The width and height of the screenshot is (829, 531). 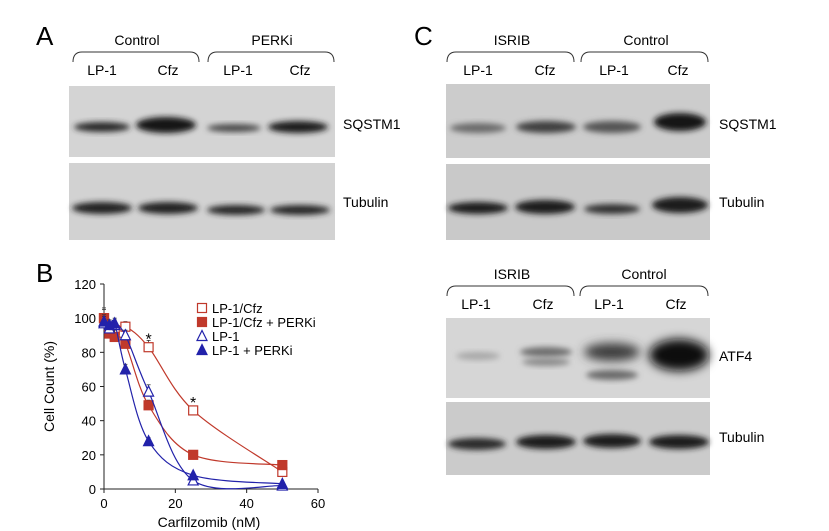 What do you see at coordinates (423, 36) in the screenshot?
I see `panel-c-letter: C` at bounding box center [423, 36].